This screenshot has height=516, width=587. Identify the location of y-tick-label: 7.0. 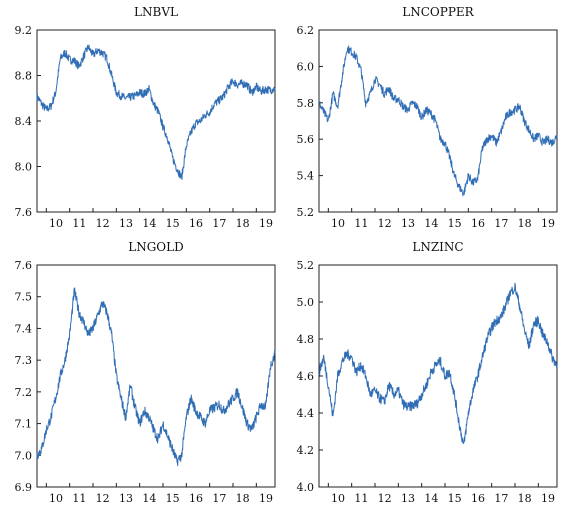
(24, 455).